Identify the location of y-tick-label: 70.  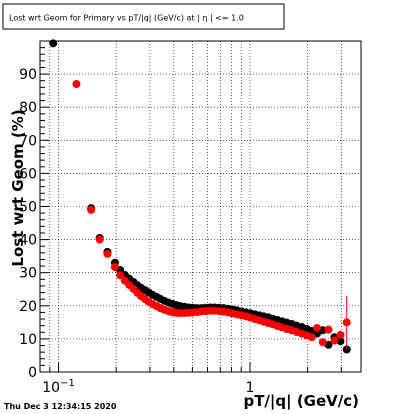
(28, 141).